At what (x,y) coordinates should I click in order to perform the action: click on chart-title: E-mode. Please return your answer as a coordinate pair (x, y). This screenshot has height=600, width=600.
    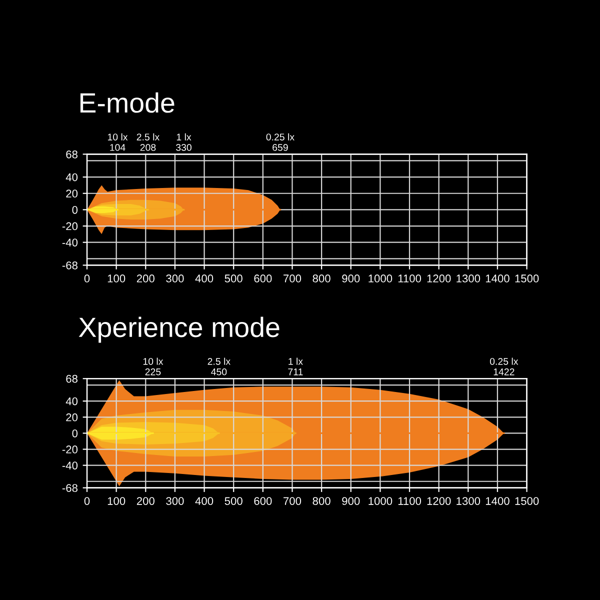
    Looking at the image, I should click on (127, 102).